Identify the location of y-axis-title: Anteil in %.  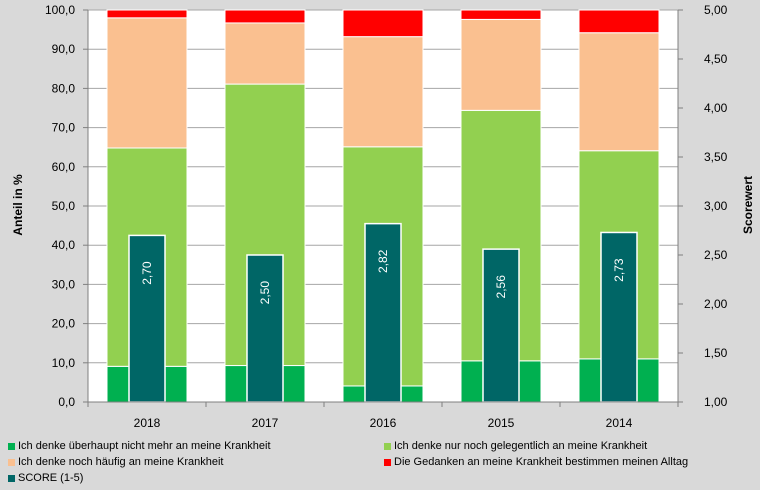
(18, 205).